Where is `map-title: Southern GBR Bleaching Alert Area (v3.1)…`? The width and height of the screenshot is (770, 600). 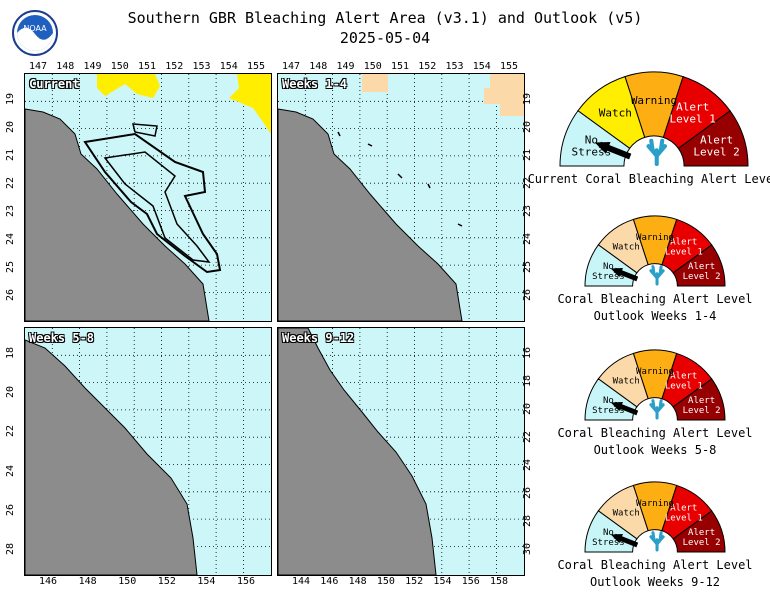
map-title: Southern GBR Bleaching Alert Area (v3.1)… is located at coordinates (385, 18).